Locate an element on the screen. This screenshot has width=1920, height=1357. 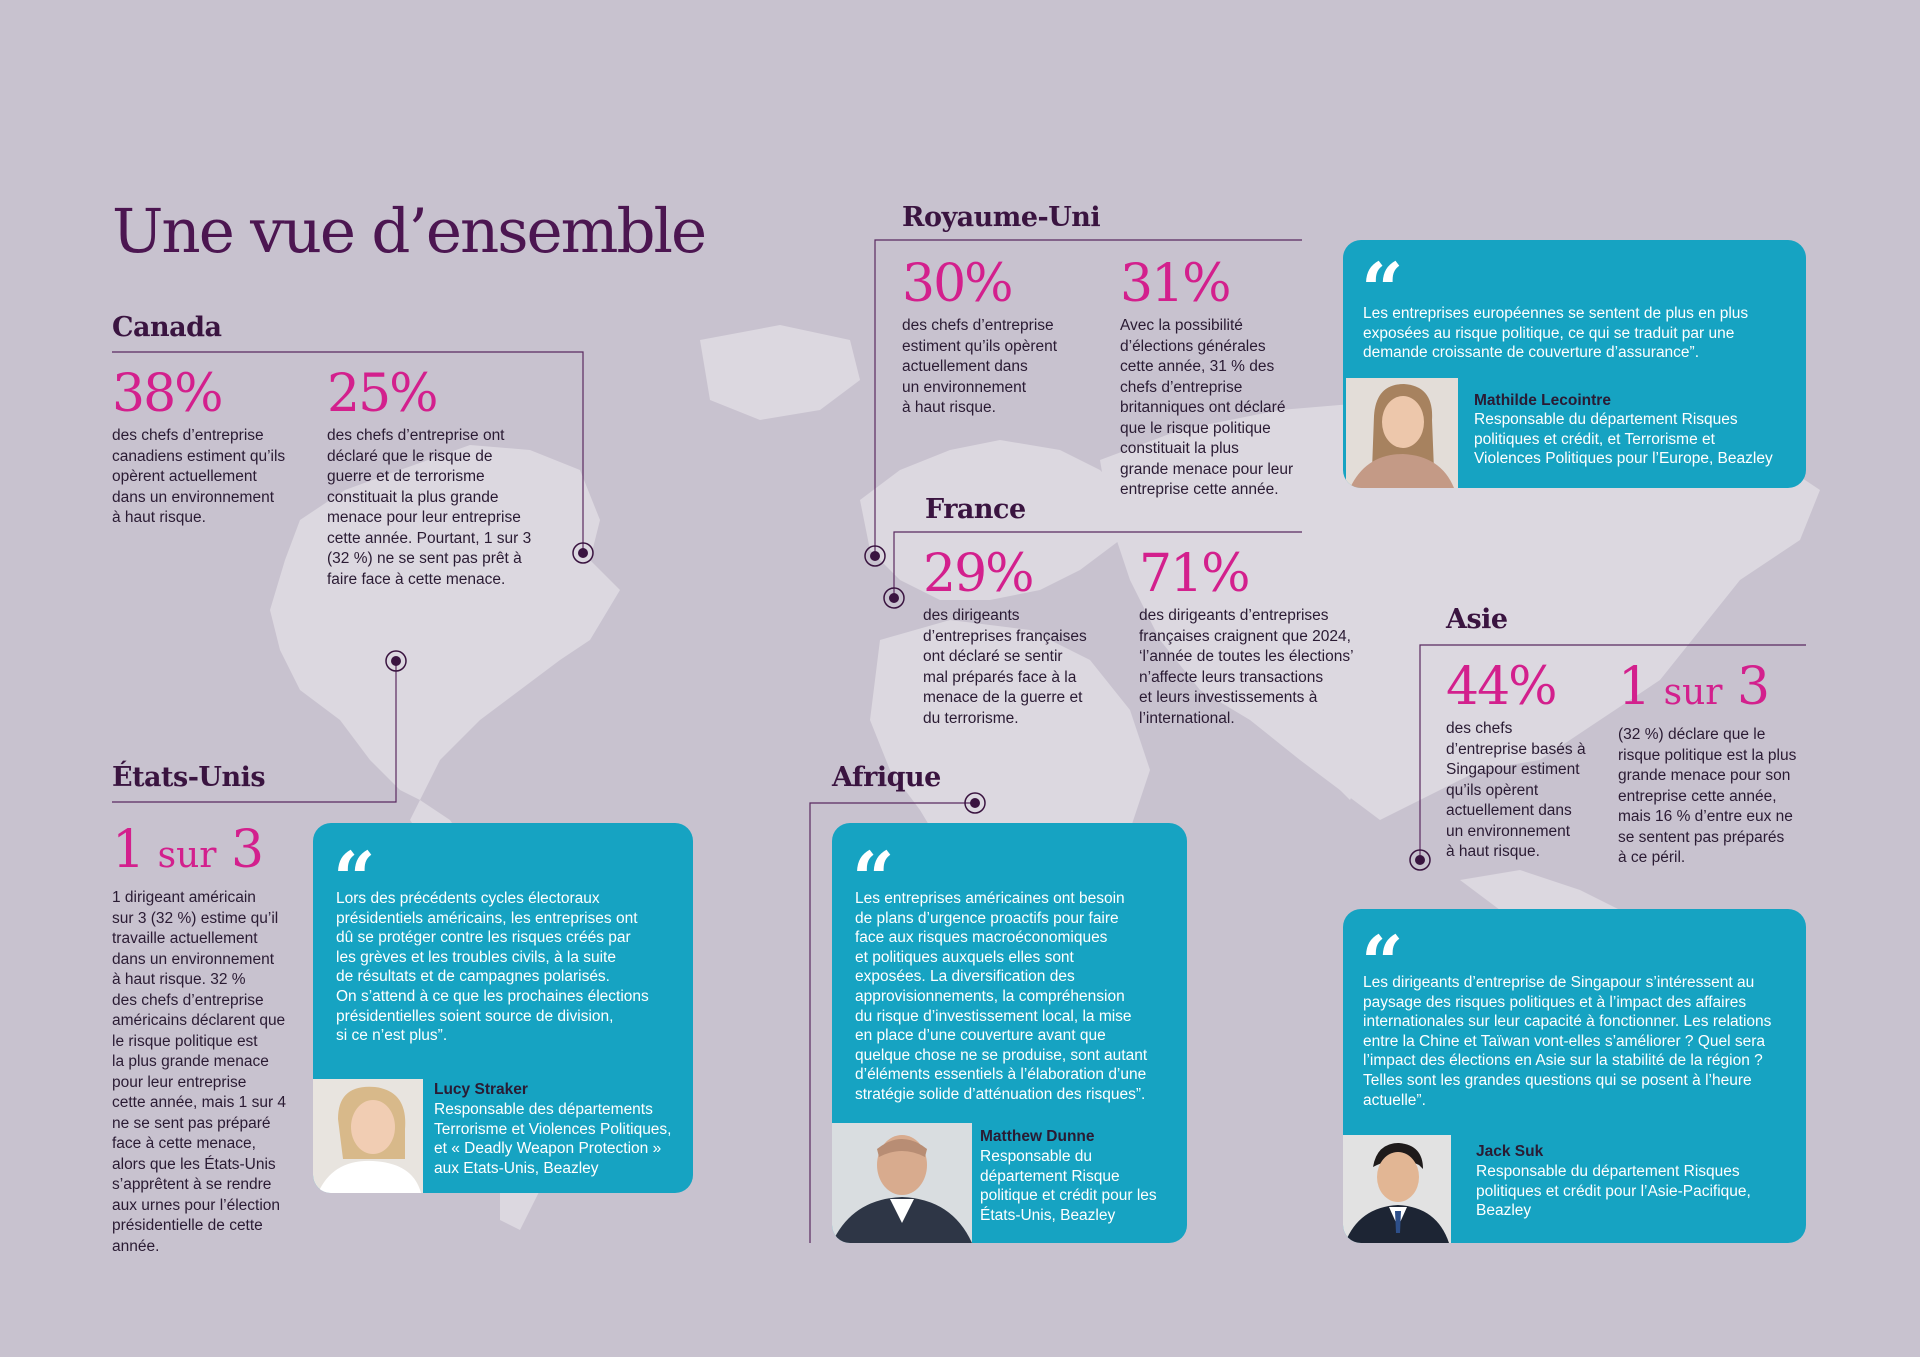
text-line: (32 %) déclare que le is located at coordinates (1692, 734).